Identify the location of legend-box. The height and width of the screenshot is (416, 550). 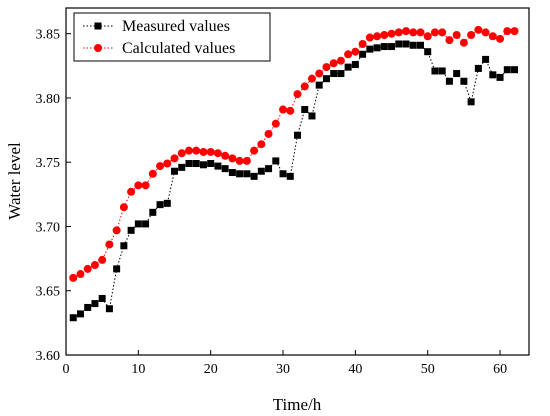
(172, 37).